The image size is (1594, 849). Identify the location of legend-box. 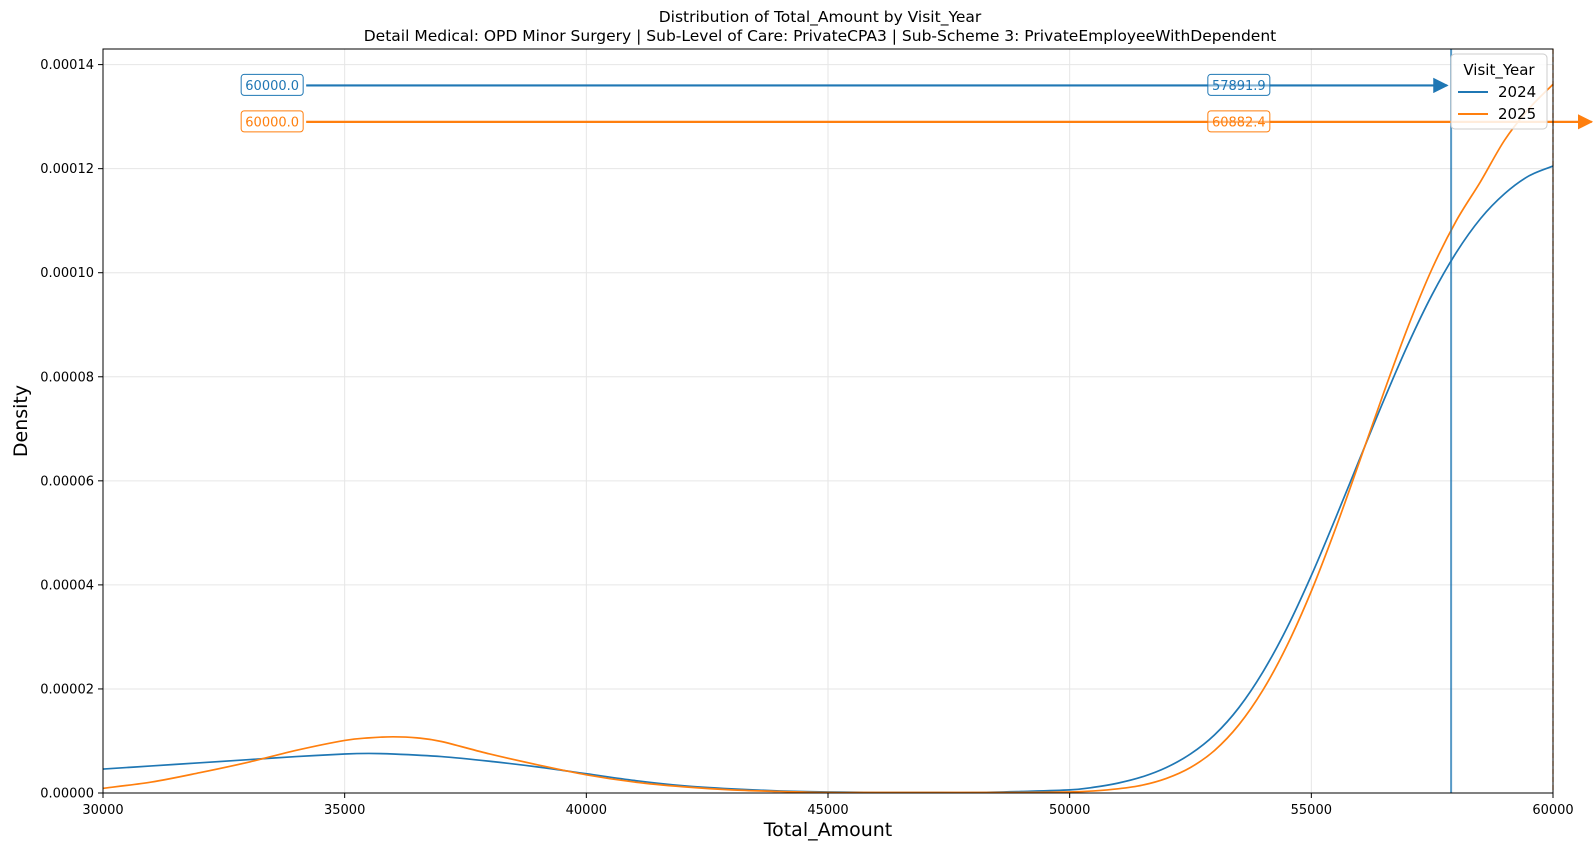
(1499, 91).